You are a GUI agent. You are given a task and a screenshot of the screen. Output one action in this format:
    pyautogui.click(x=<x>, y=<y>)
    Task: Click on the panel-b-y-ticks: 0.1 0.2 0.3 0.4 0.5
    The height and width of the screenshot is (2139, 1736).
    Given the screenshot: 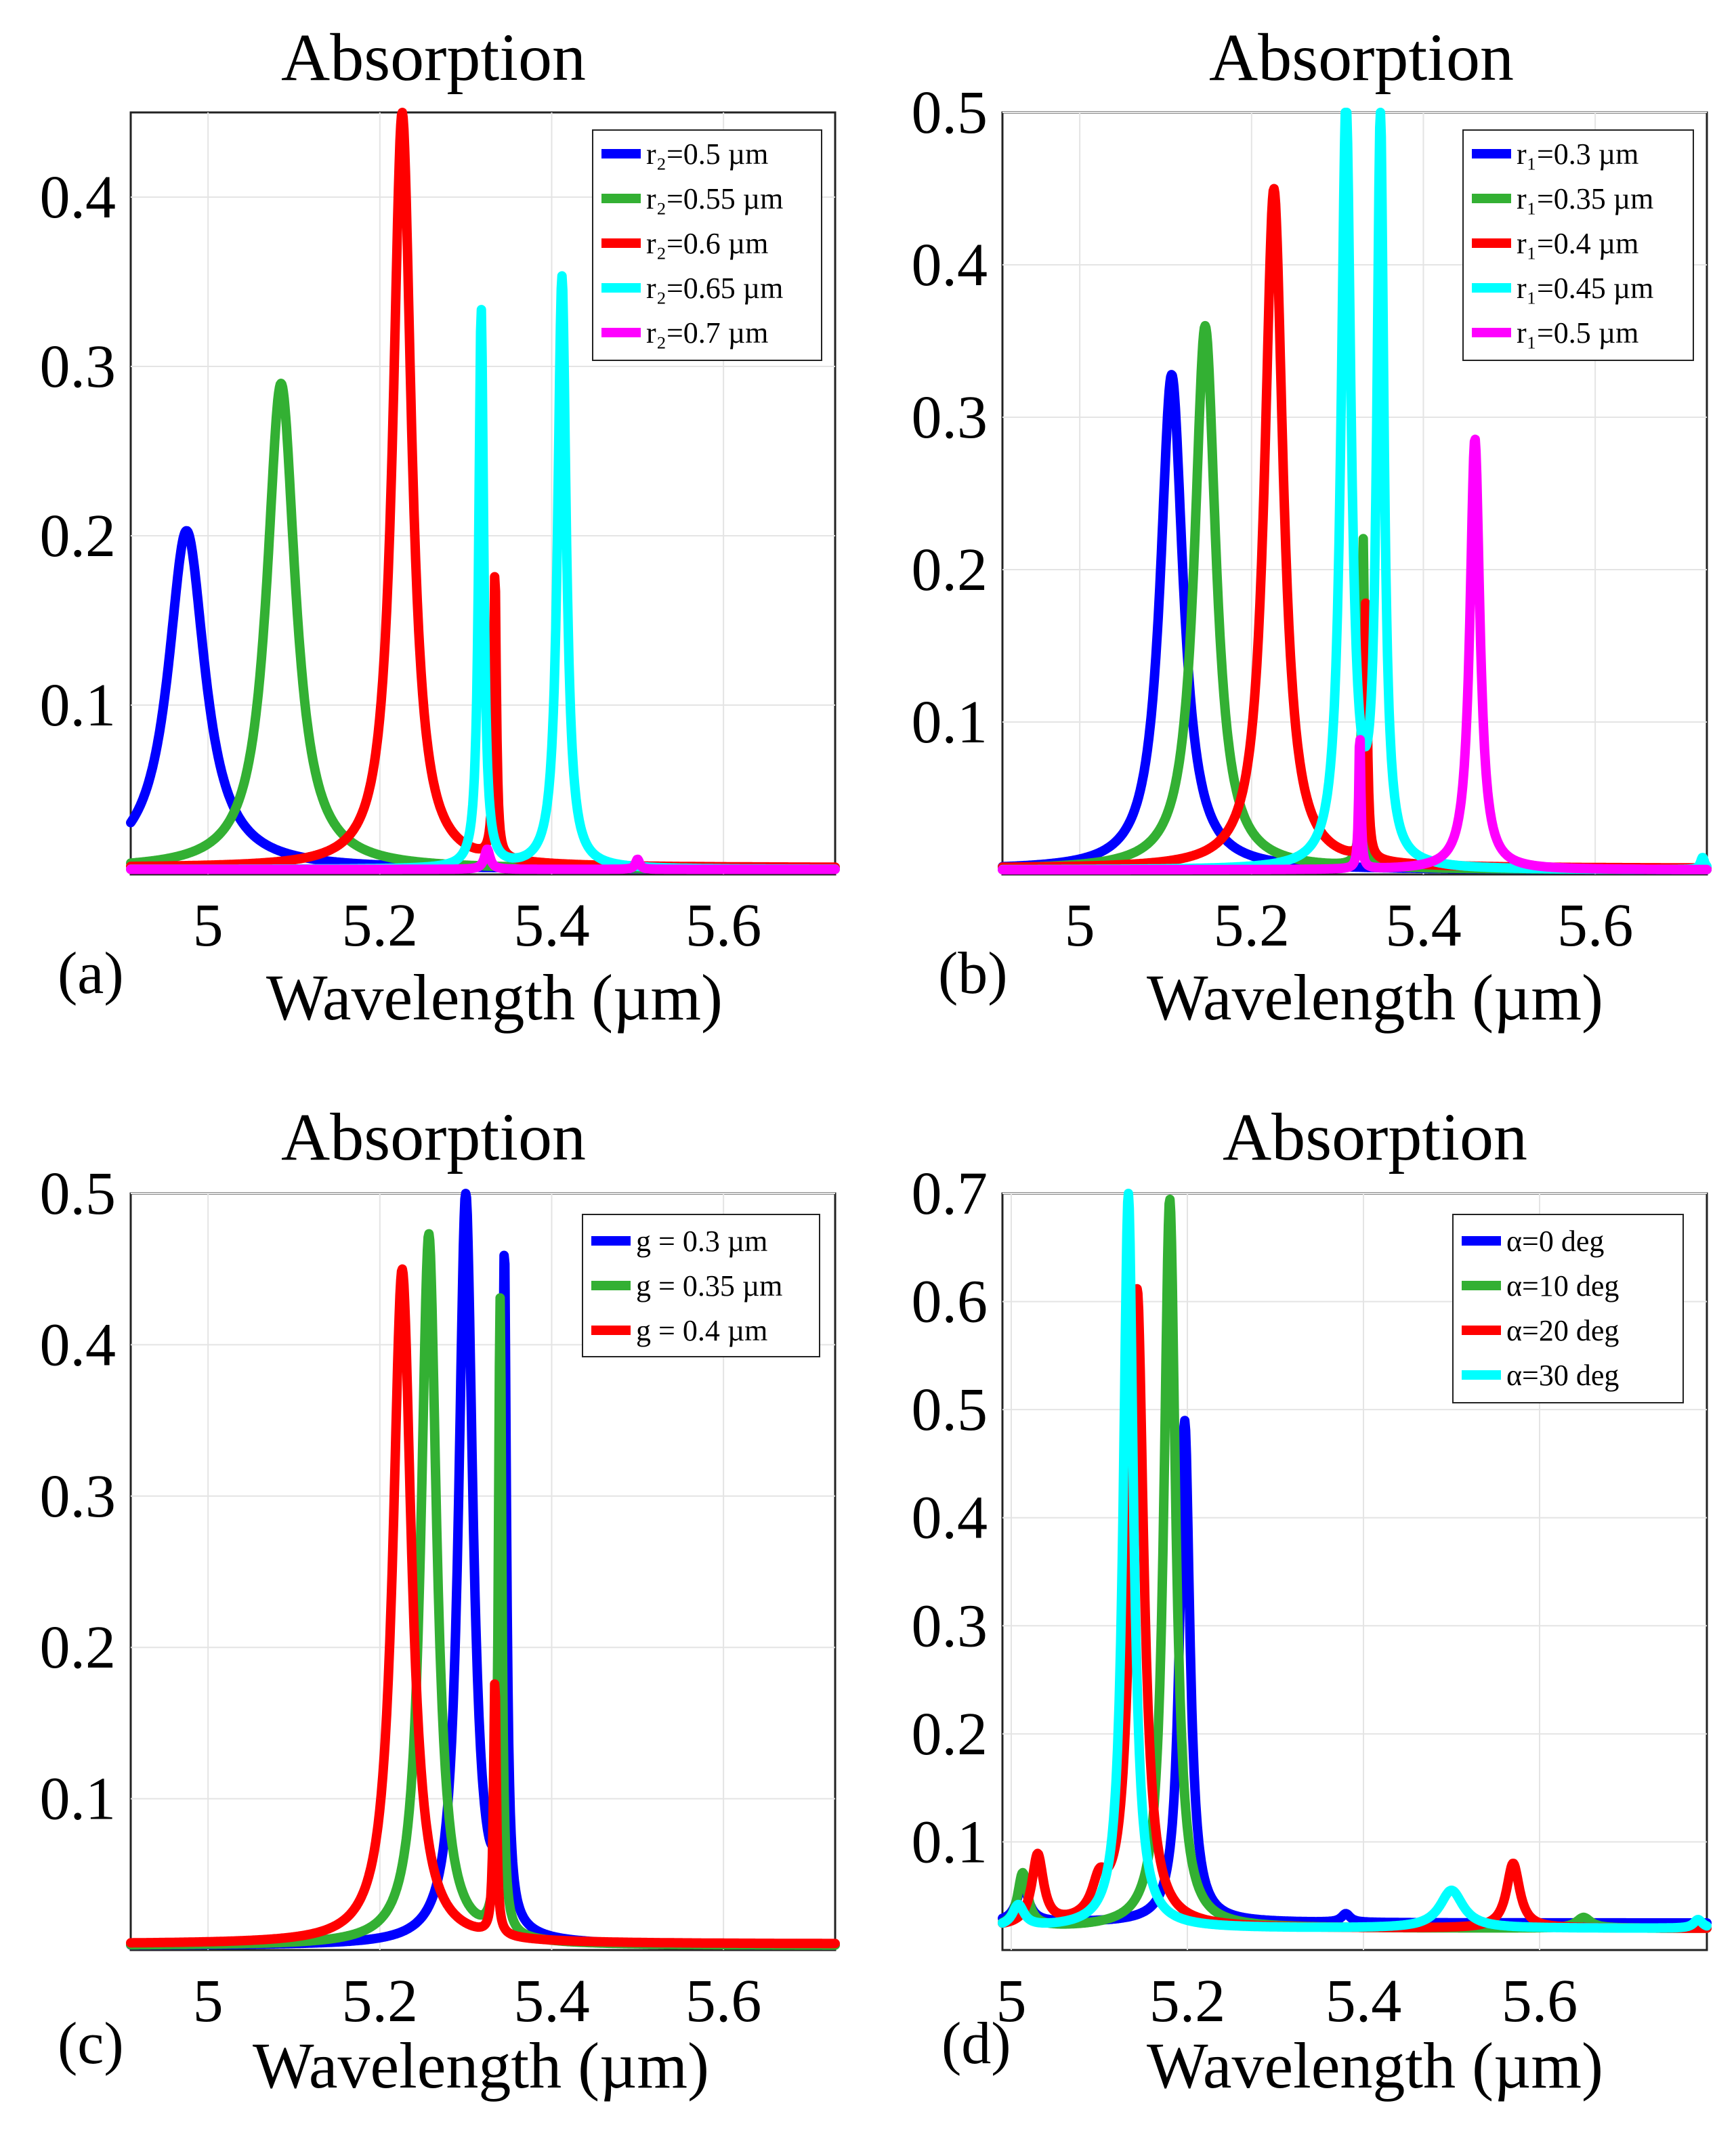 What is the action you would take?
    pyautogui.click(x=950, y=418)
    